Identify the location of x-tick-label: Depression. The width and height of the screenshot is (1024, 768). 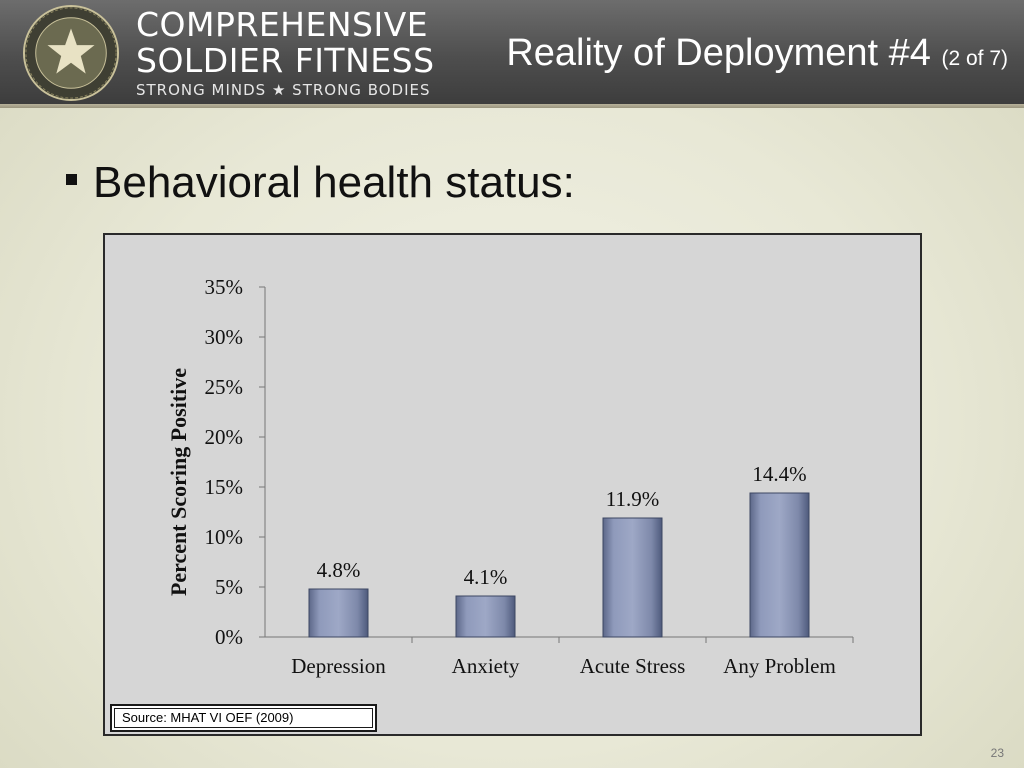
(338, 666).